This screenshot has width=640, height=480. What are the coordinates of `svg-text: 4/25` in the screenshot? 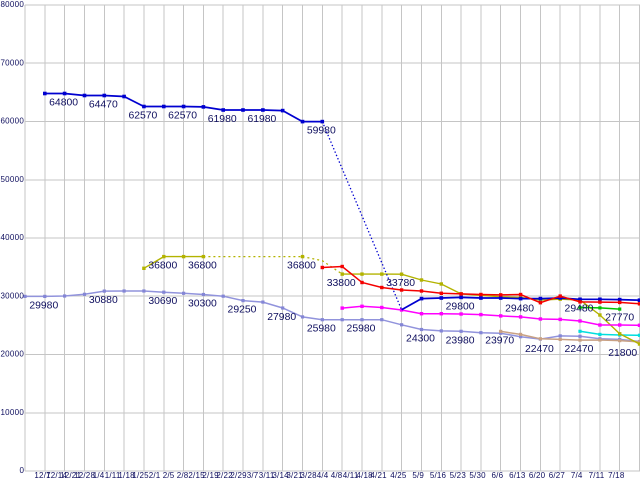 It's located at (398, 475).